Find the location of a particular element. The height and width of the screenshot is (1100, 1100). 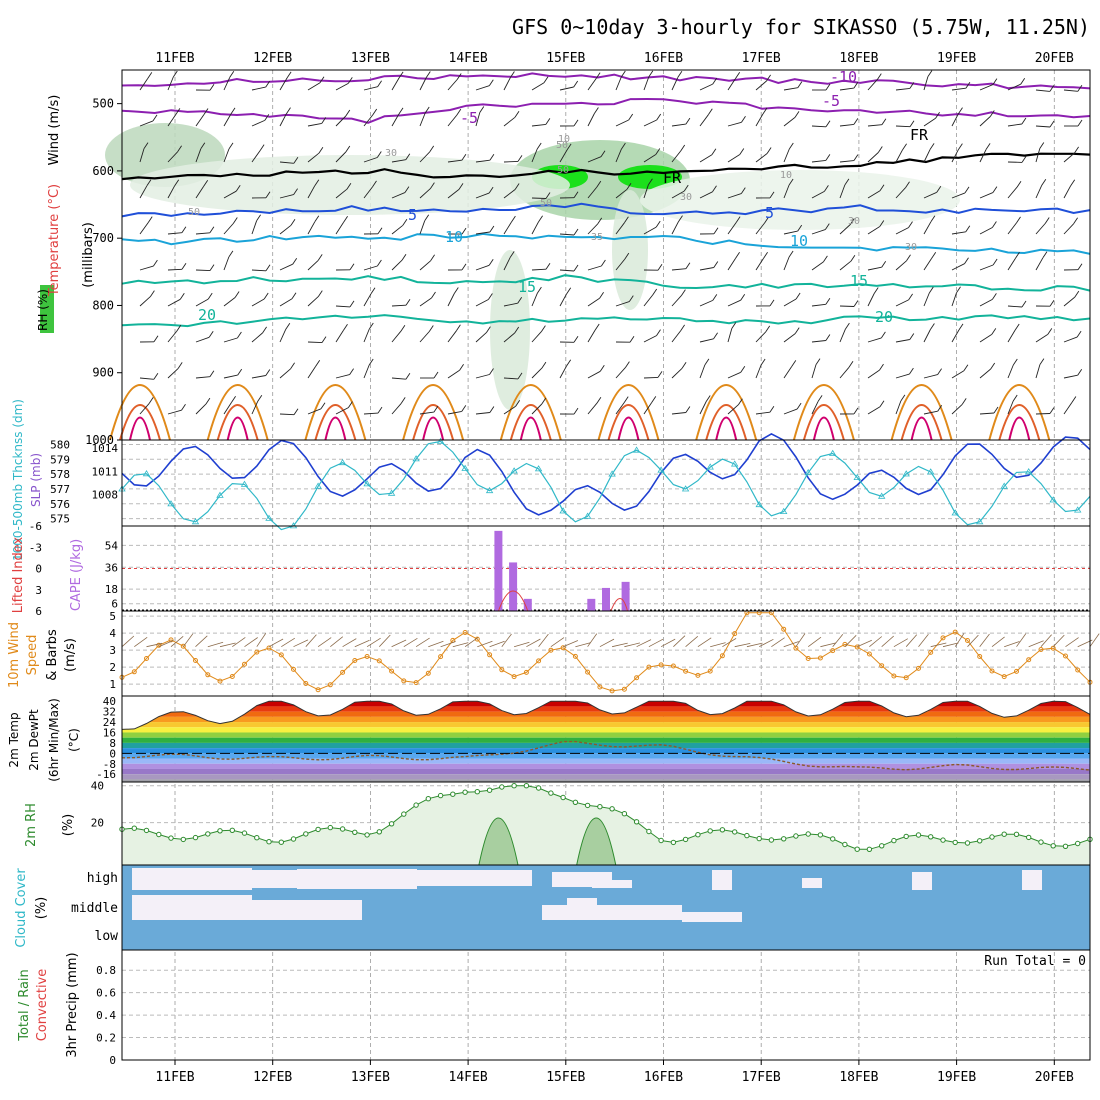

rh-peak-area is located at coordinates (596, 841).